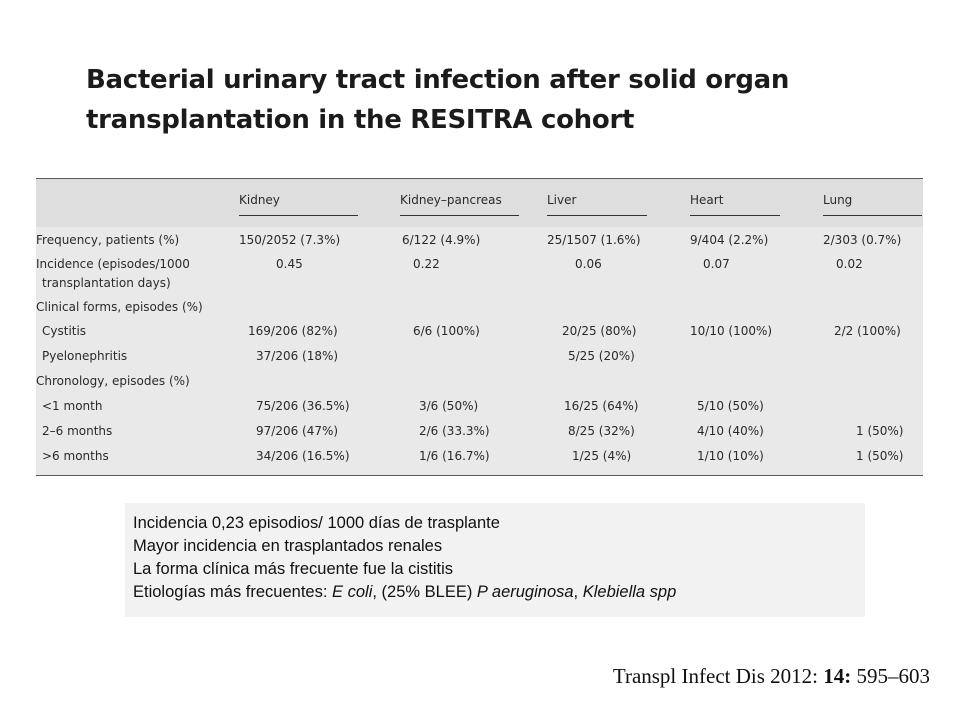 The height and width of the screenshot is (720, 960). I want to click on table-cell: 1/25 (4%), so click(602, 456).